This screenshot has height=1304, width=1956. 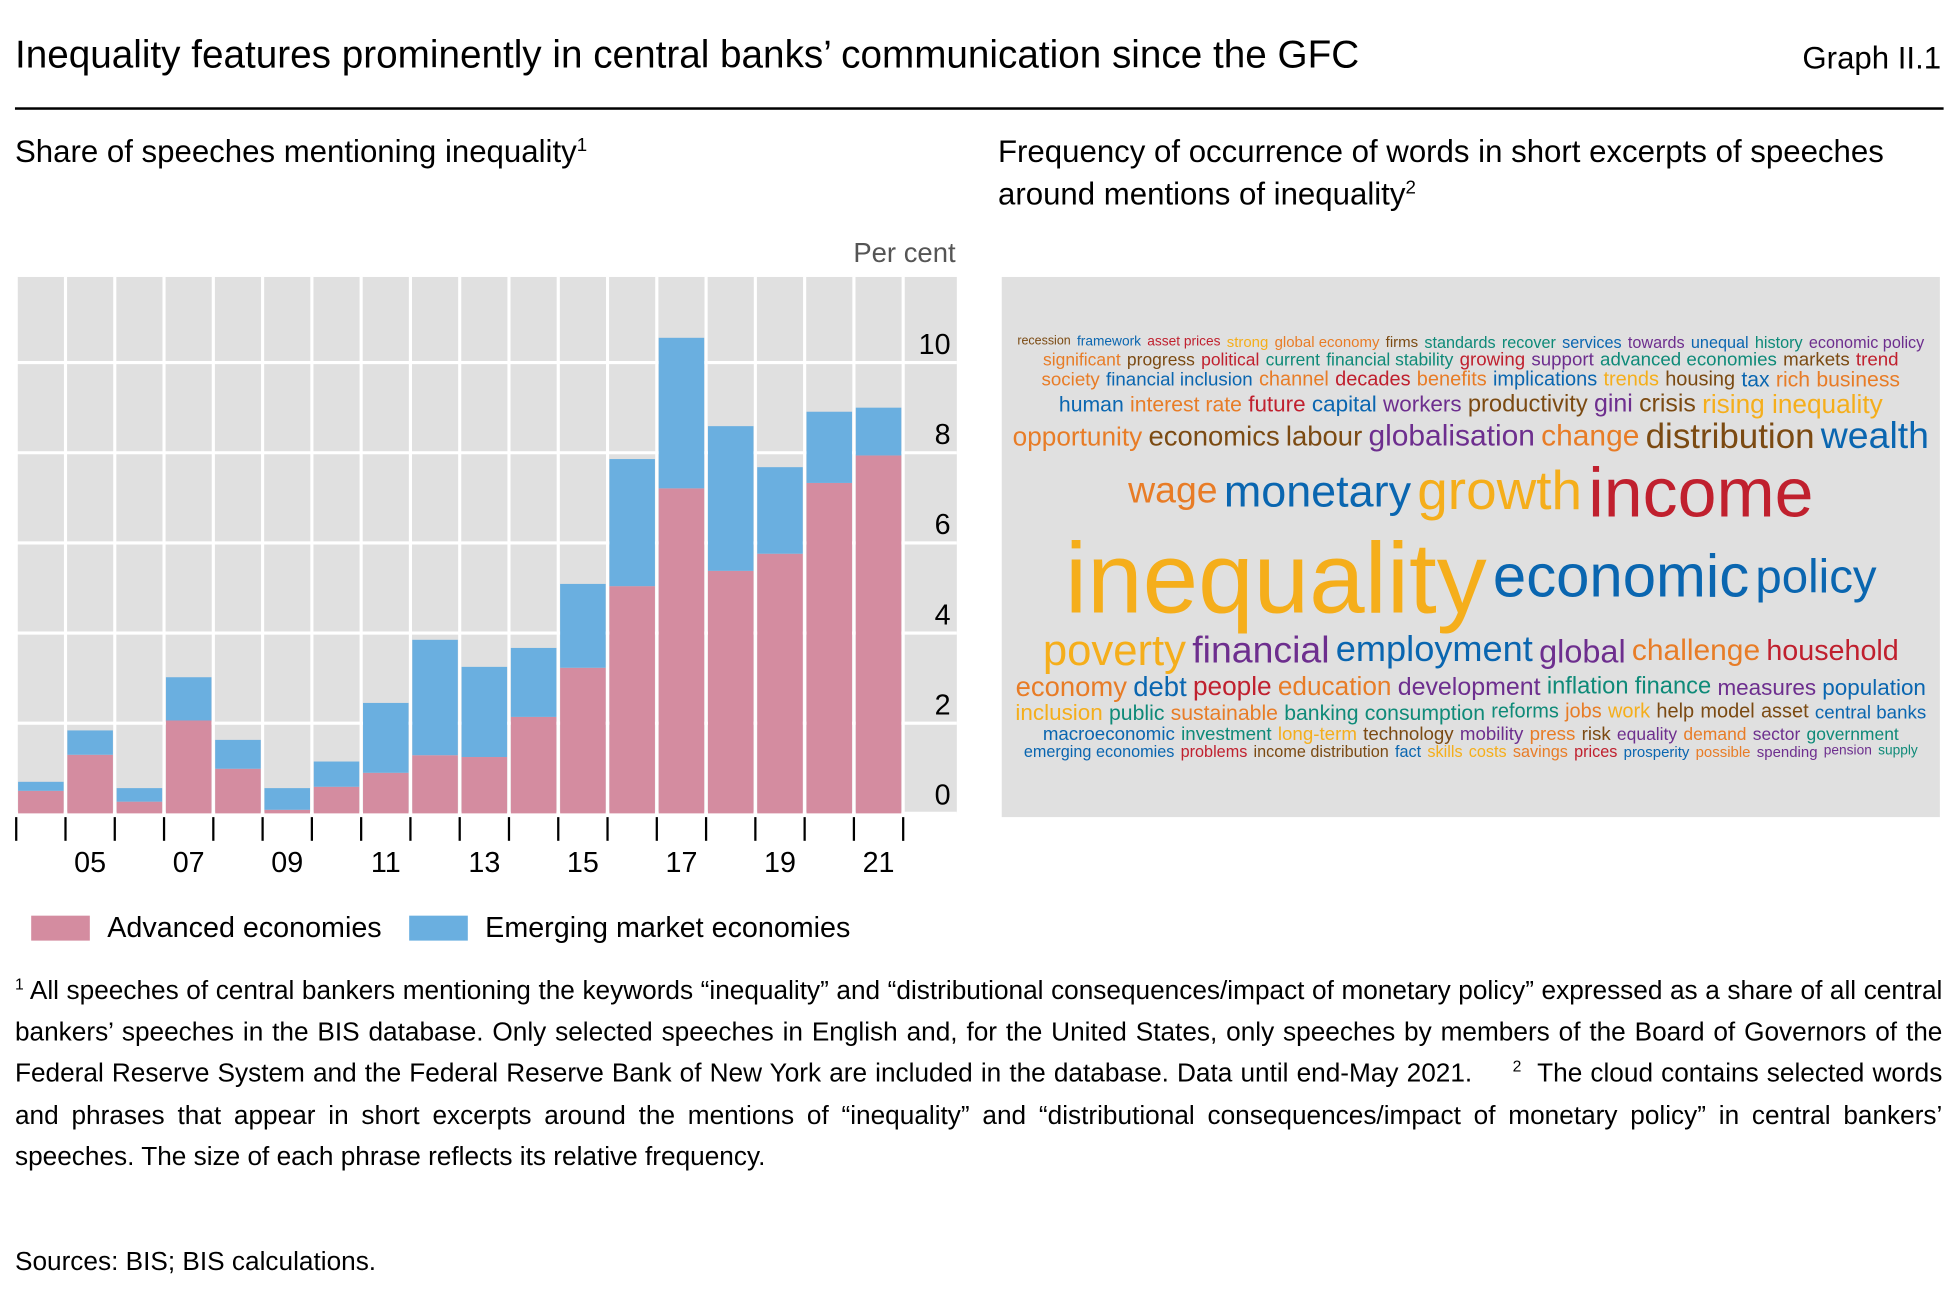 What do you see at coordinates (1727, 712) in the screenshot?
I see `cloud-word: model` at bounding box center [1727, 712].